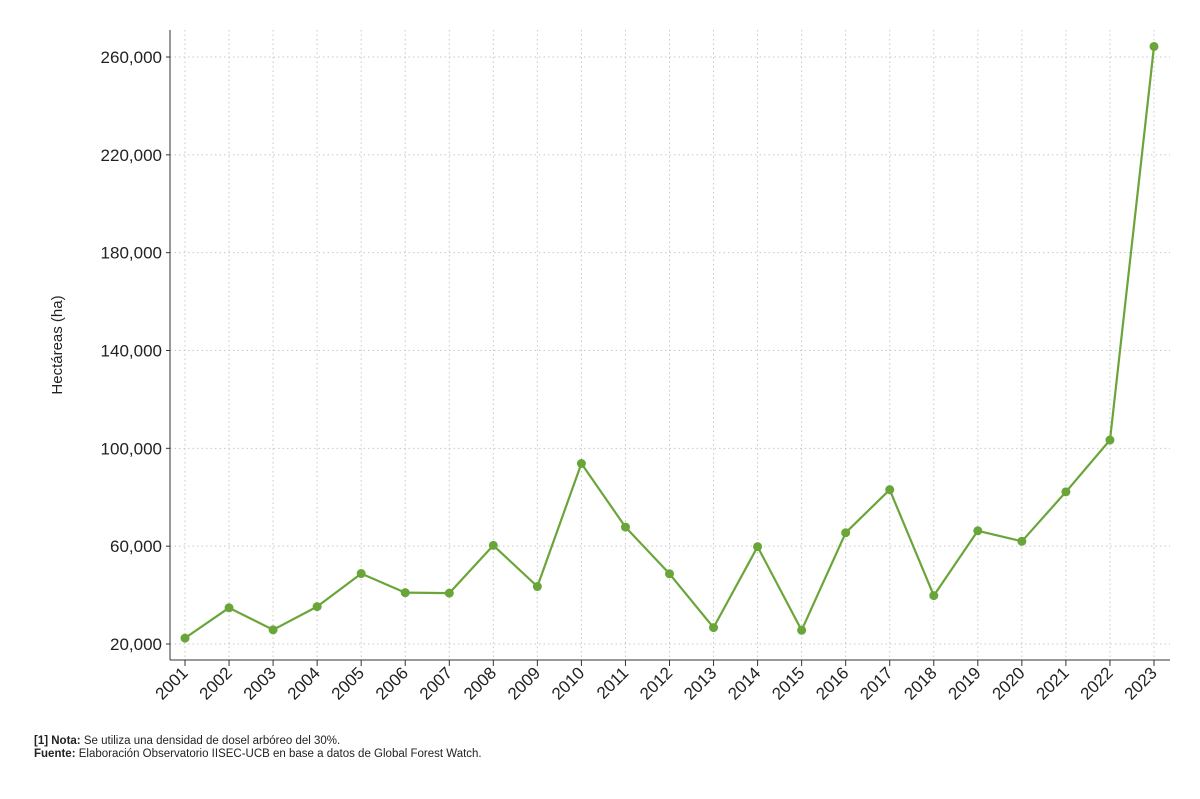 This screenshot has width=1200, height=799. Describe the element at coordinates (136, 546) in the screenshot. I see `y-tick-label: 60,000` at that location.